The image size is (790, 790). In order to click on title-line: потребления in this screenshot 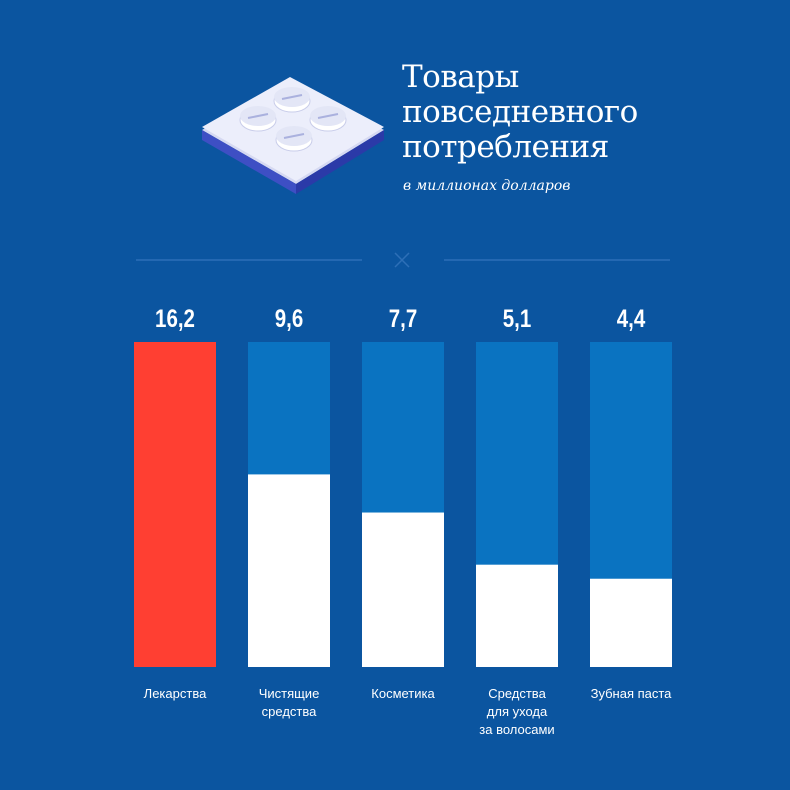, I will do `click(505, 147)`.